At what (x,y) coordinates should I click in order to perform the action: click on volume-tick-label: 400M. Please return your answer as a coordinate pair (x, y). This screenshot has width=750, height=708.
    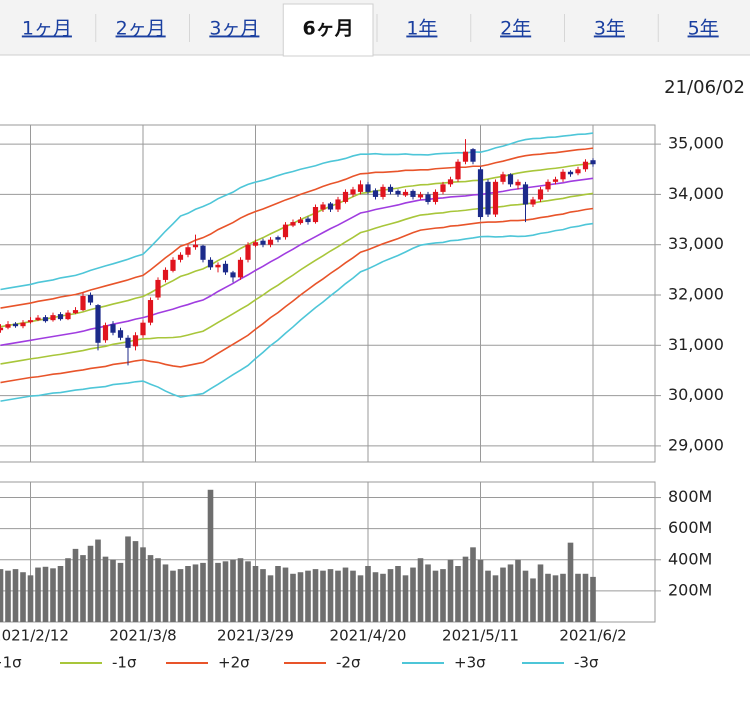
    Looking at the image, I should click on (690, 558).